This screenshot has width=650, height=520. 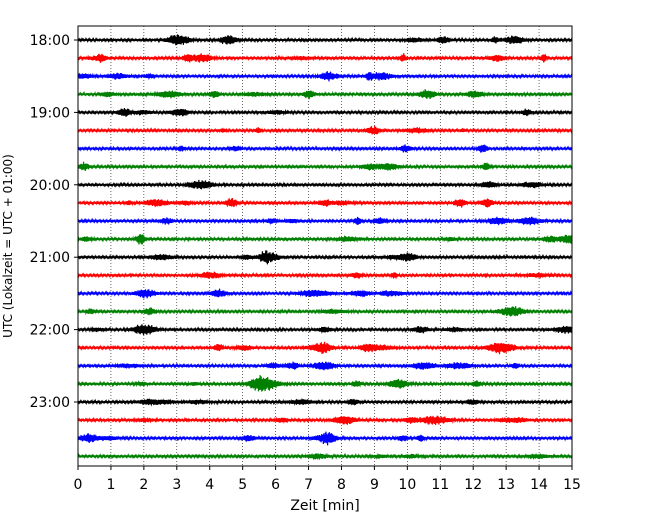 What do you see at coordinates (407, 485) in the screenshot?
I see `x-tick-label-10: 10` at bounding box center [407, 485].